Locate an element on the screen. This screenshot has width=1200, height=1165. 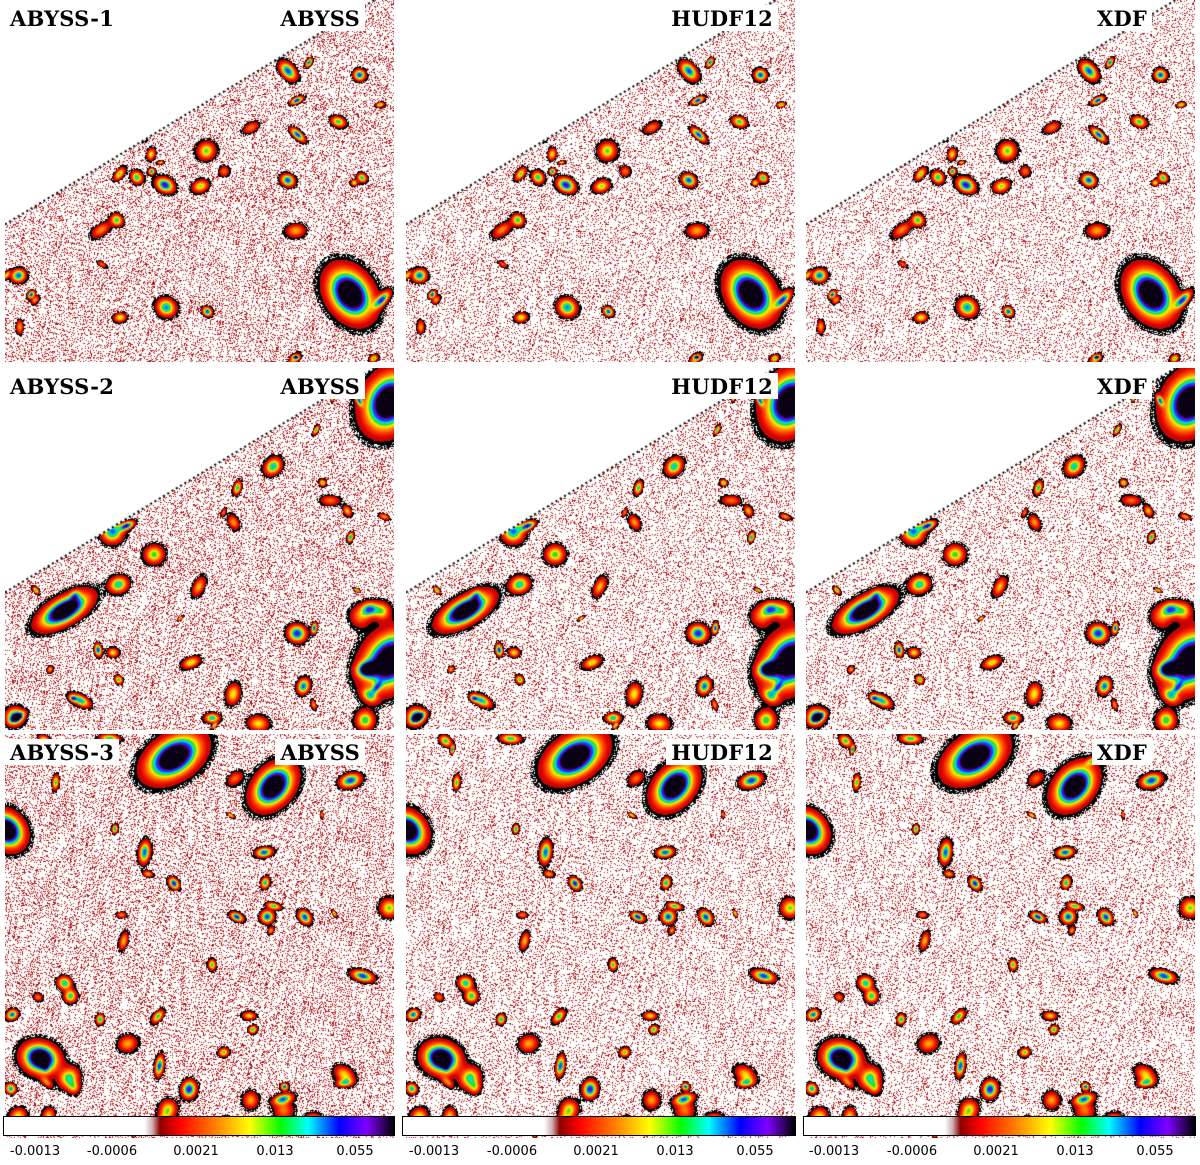
panel-abyss-1-hudf12: HUDF12 is located at coordinates (600, 181).